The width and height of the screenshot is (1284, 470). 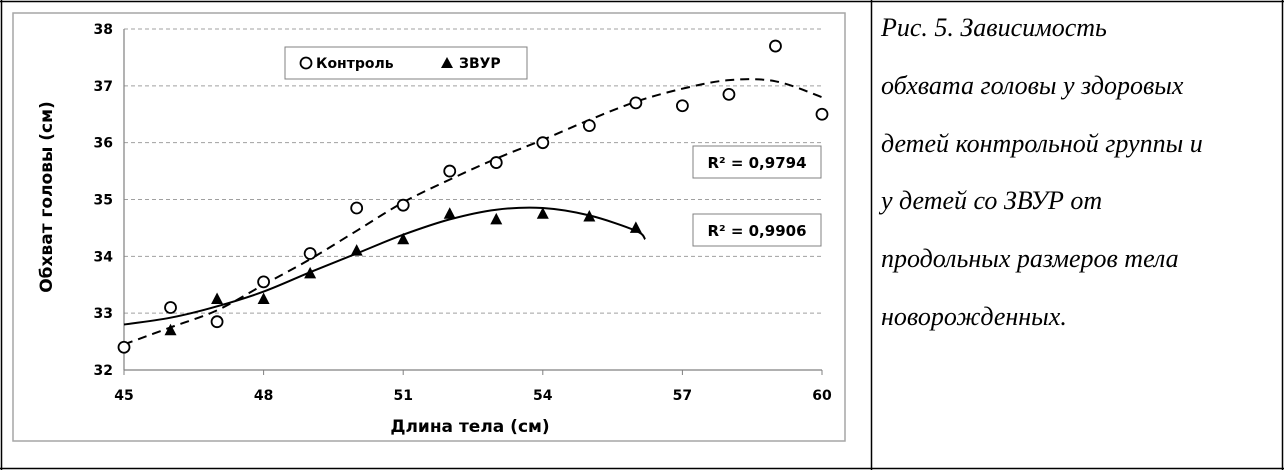 What do you see at coordinates (543, 396) in the screenshot?
I see `x-tick-label: 54` at bounding box center [543, 396].